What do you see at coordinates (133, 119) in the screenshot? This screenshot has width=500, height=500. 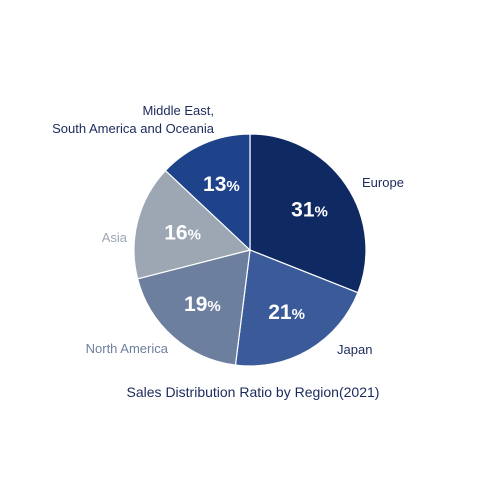 I see `slice-category-label-5: Middle East, South America and Oceania` at bounding box center [133, 119].